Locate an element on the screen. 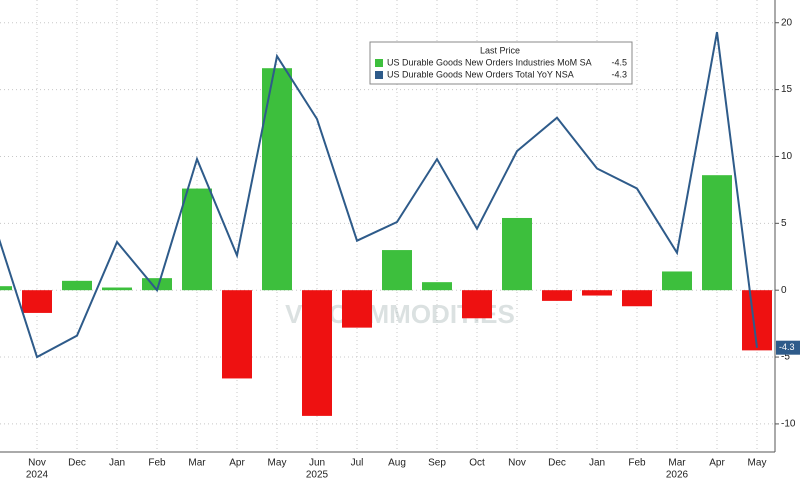 The width and height of the screenshot is (800, 483). year-label: 2025 is located at coordinates (317, 475).